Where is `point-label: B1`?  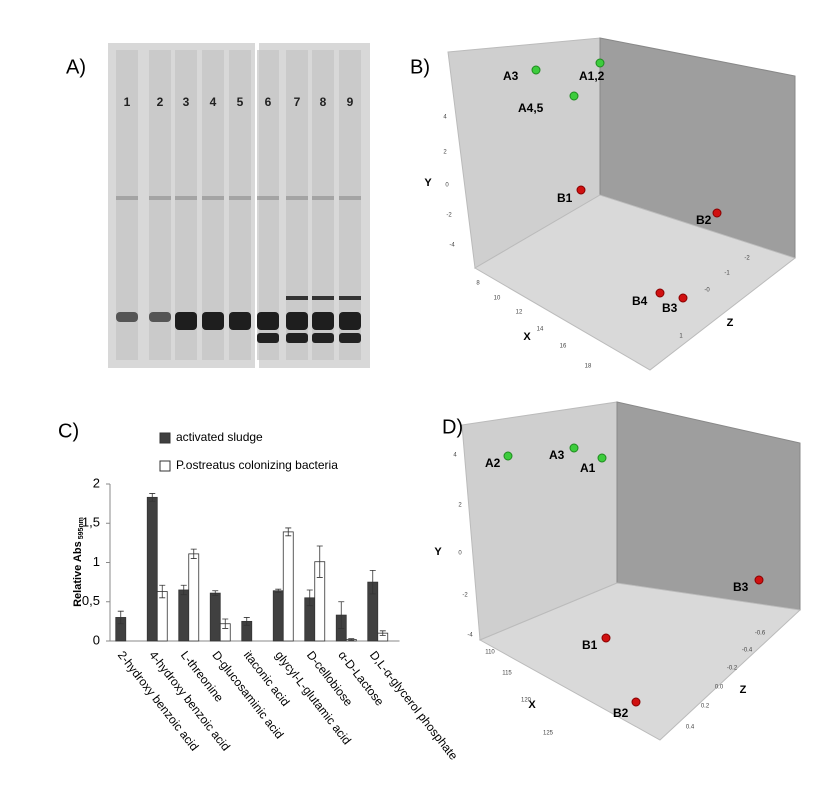
point-label: B1 is located at coordinates (590, 645).